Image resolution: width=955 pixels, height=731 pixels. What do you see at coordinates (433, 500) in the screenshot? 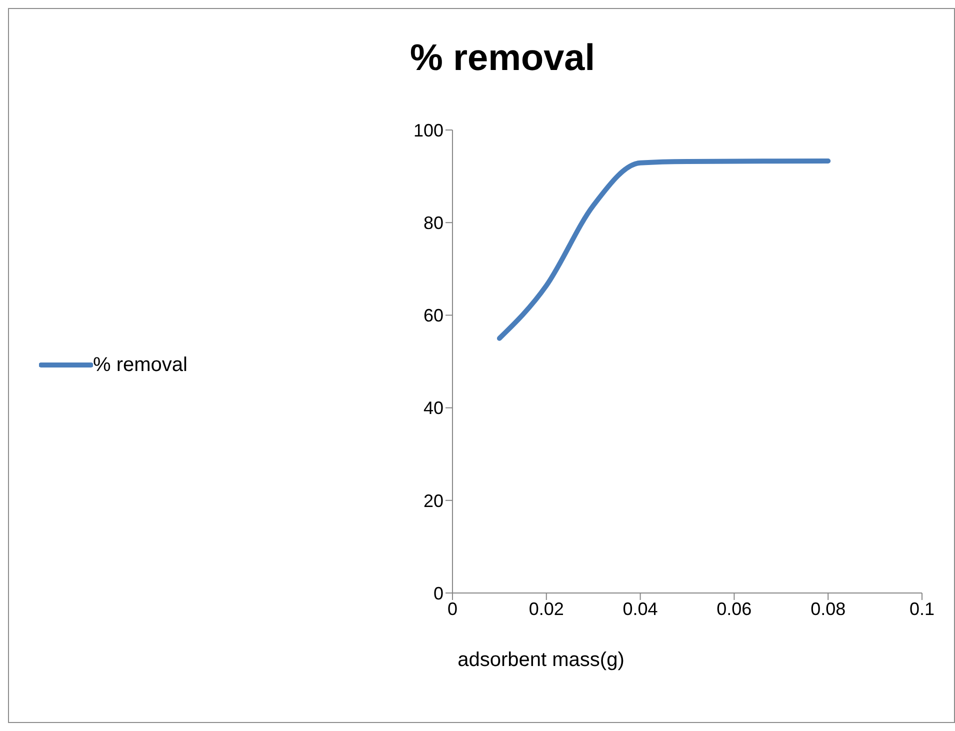
I see `y-tick-label: 20` at bounding box center [433, 500].